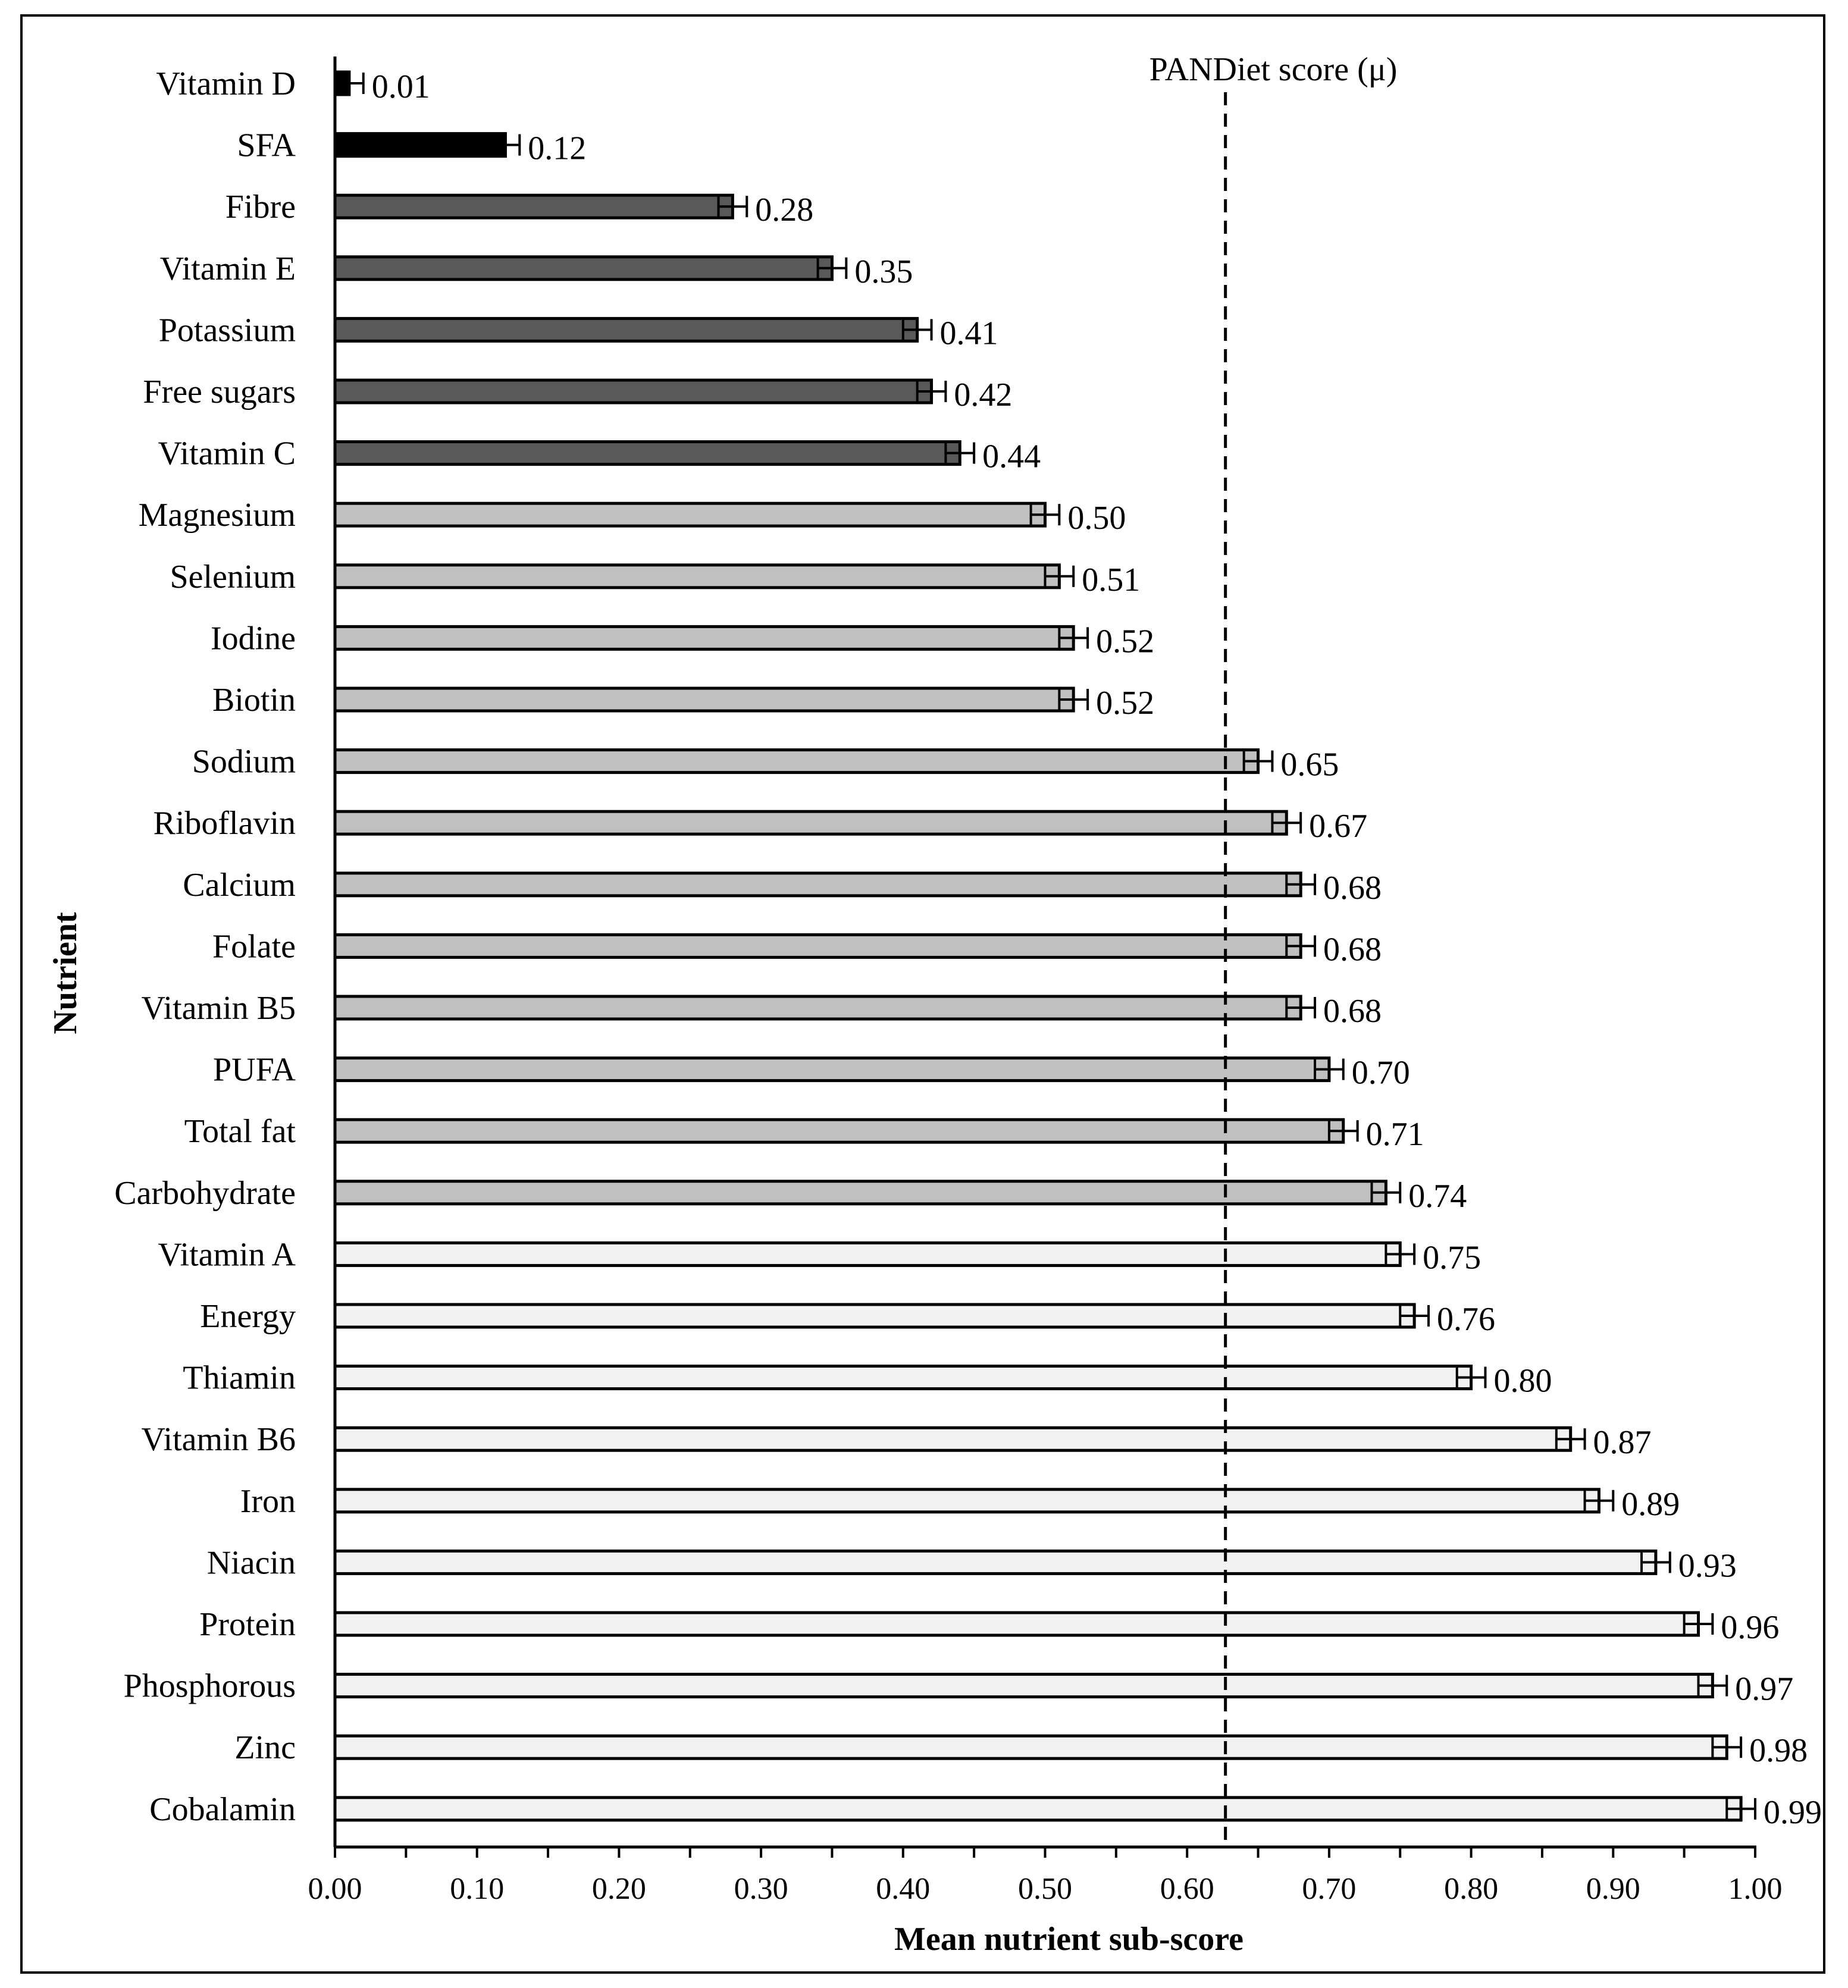  What do you see at coordinates (1338, 826) in the screenshot?
I see `value-label-riboflavin: 0.67` at bounding box center [1338, 826].